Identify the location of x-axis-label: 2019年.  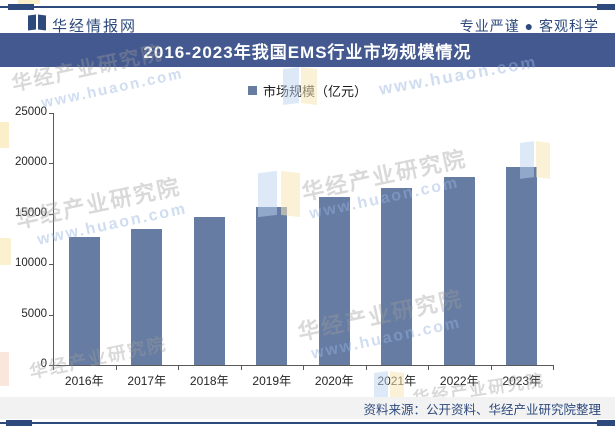
(272, 381).